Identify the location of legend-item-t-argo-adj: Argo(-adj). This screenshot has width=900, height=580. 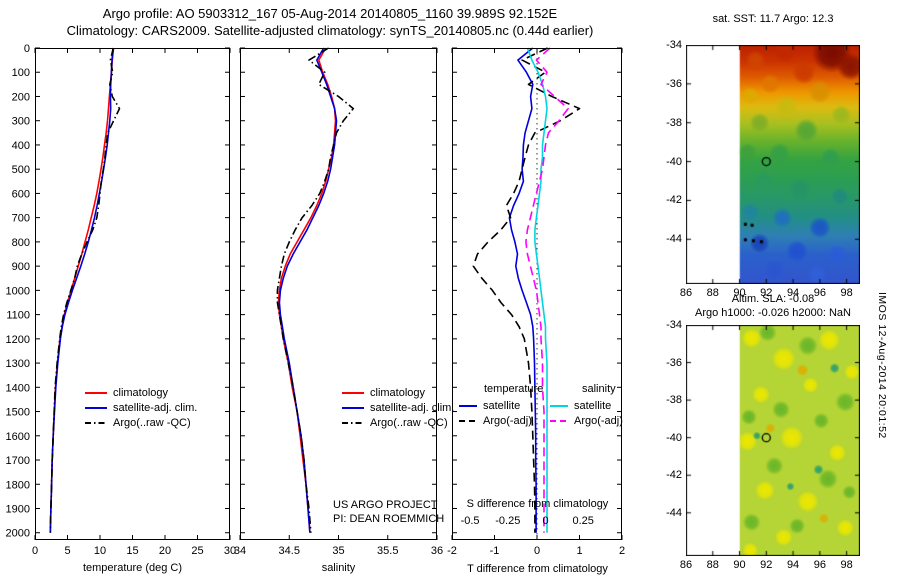
(495, 420).